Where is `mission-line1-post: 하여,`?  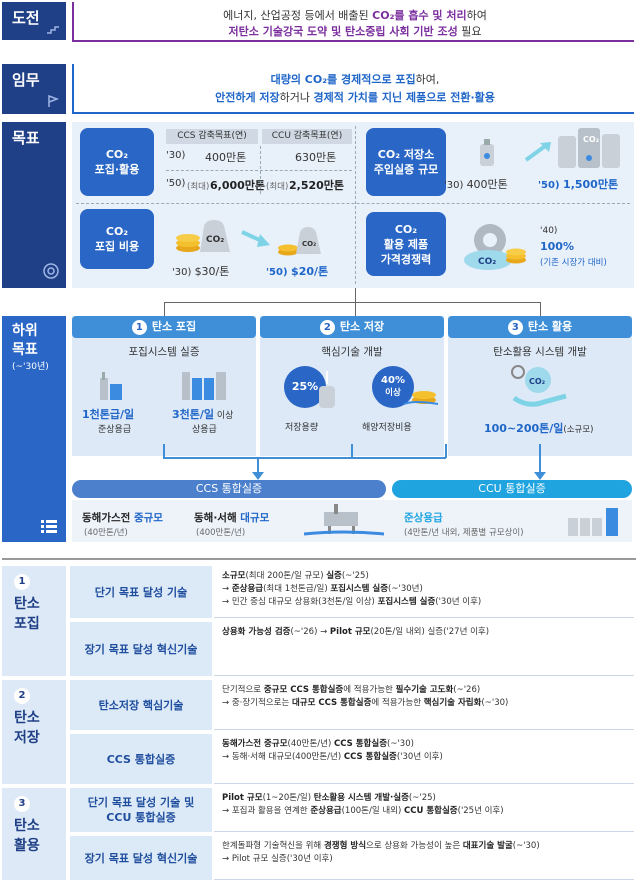 mission-line1-post: 하여, is located at coordinates (427, 79).